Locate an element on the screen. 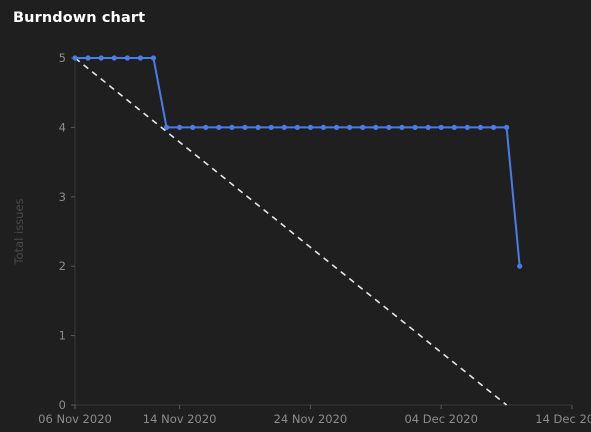 This screenshot has height=432, width=591. y-tick-label: 1 is located at coordinates (62, 336).